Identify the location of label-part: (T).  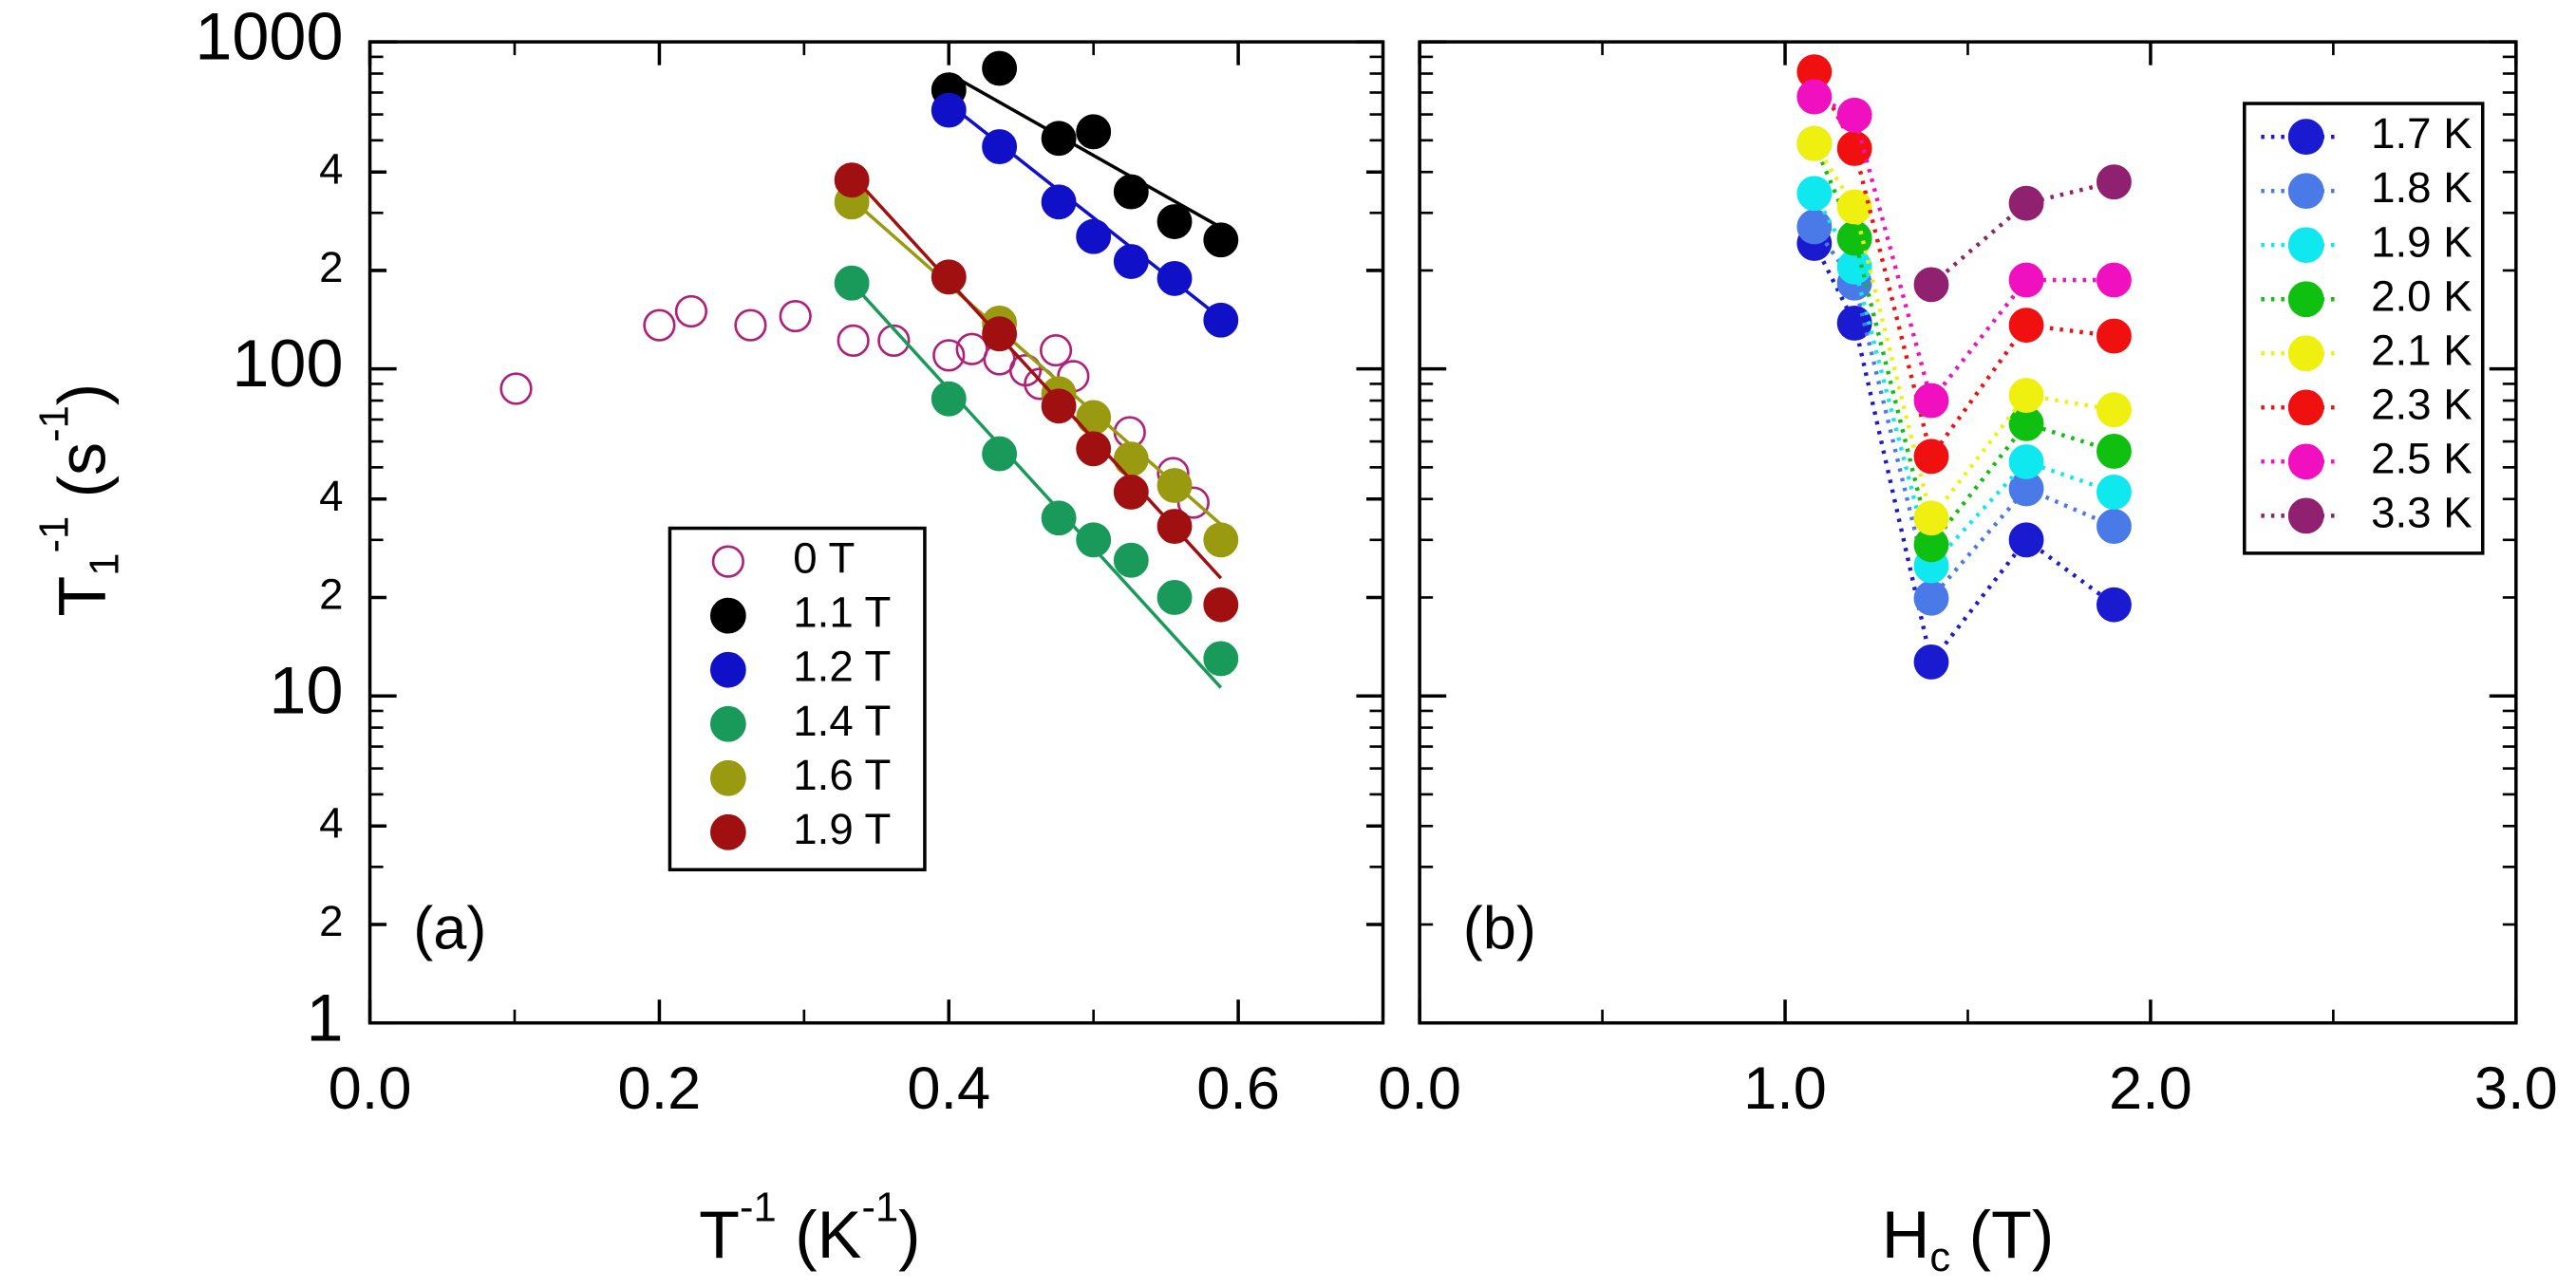
(2002, 1233).